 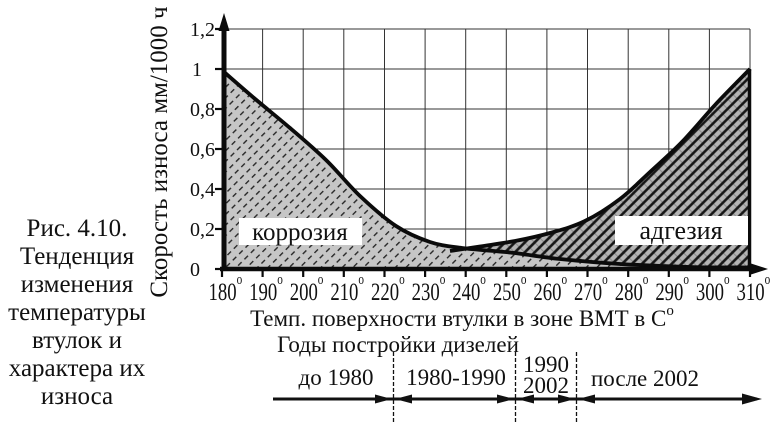 What do you see at coordinates (202, 30) in the screenshot?
I see `svg-text: 1,2` at bounding box center [202, 30].